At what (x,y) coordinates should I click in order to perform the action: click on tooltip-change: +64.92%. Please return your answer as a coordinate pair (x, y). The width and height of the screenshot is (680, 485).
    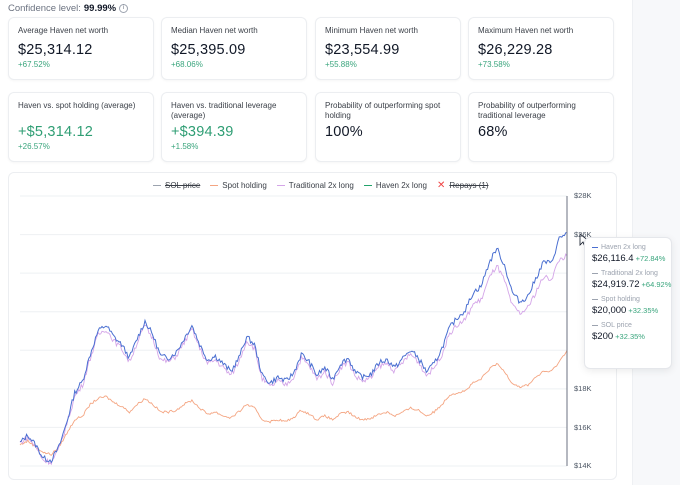
    Looking at the image, I should click on (656, 284).